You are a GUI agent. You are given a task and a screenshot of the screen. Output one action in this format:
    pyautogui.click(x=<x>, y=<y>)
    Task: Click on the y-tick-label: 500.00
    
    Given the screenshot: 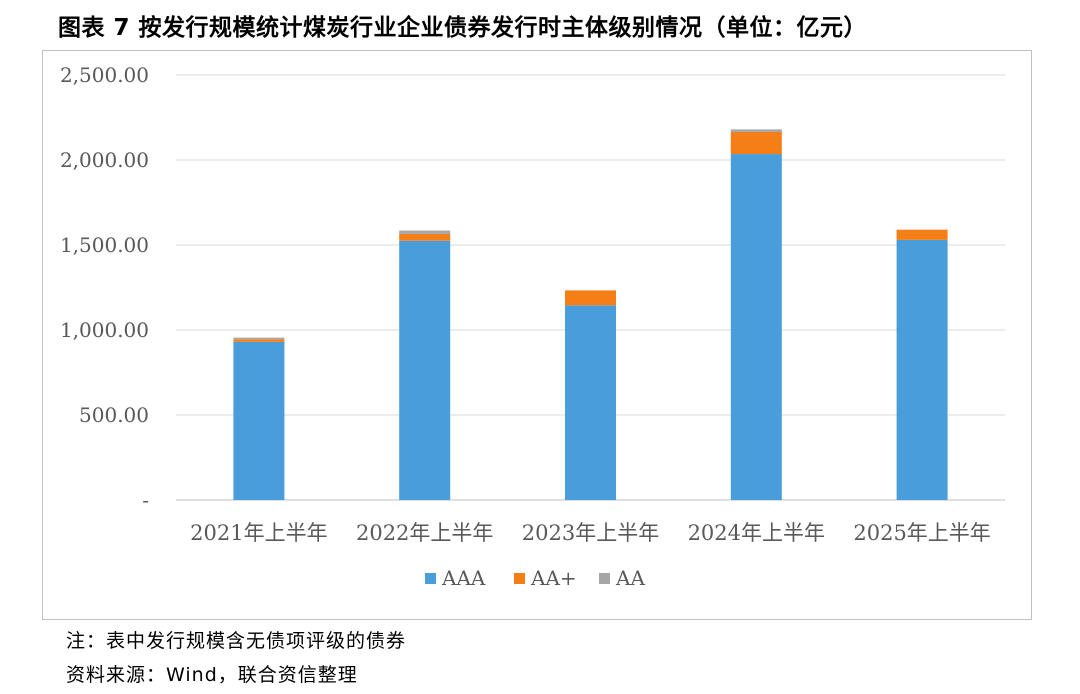 What is the action you would take?
    pyautogui.click(x=114, y=415)
    